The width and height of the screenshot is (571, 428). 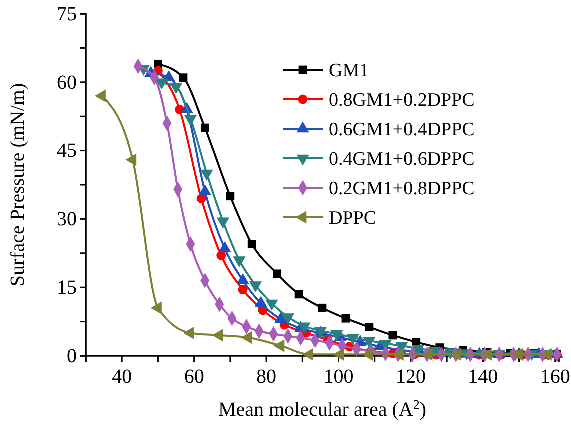 I want to click on y-axis-title: Surface Pressure (mN/m), so click(x=18, y=185).